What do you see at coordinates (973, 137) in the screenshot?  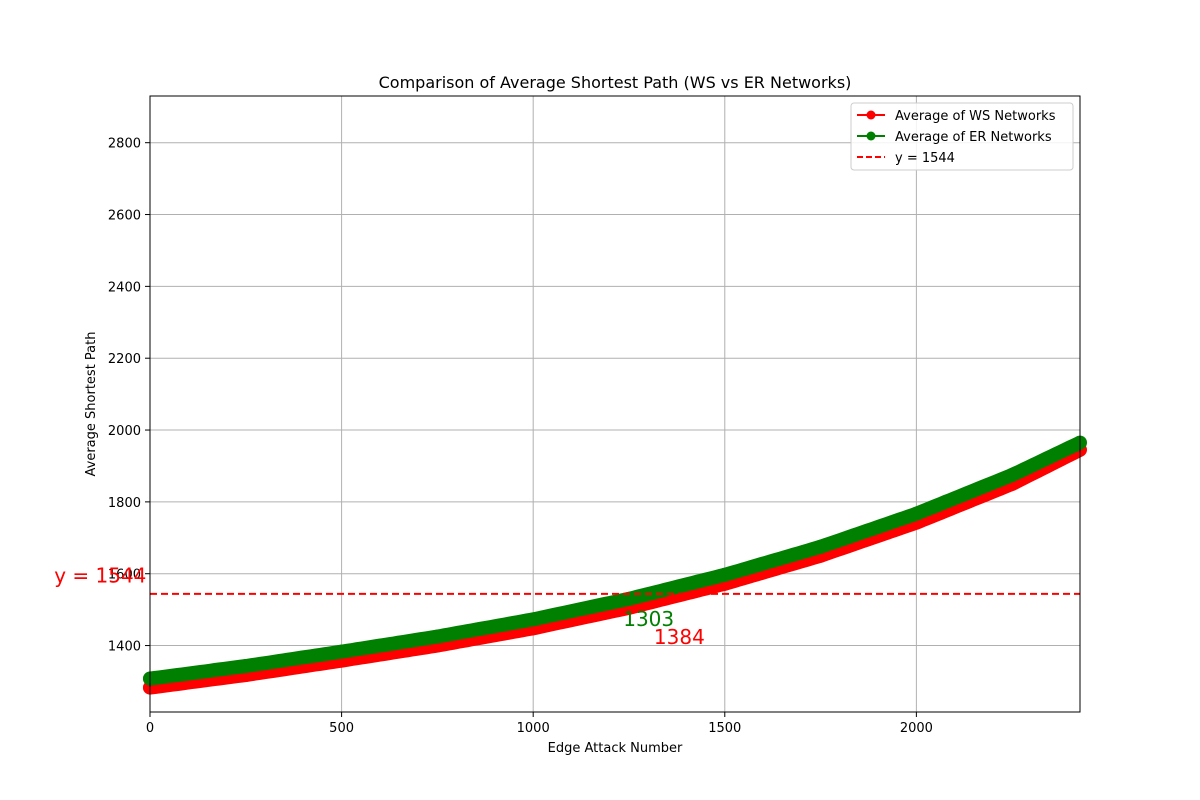 I see `legend-label-1: Average of ER Networks` at bounding box center [973, 137].